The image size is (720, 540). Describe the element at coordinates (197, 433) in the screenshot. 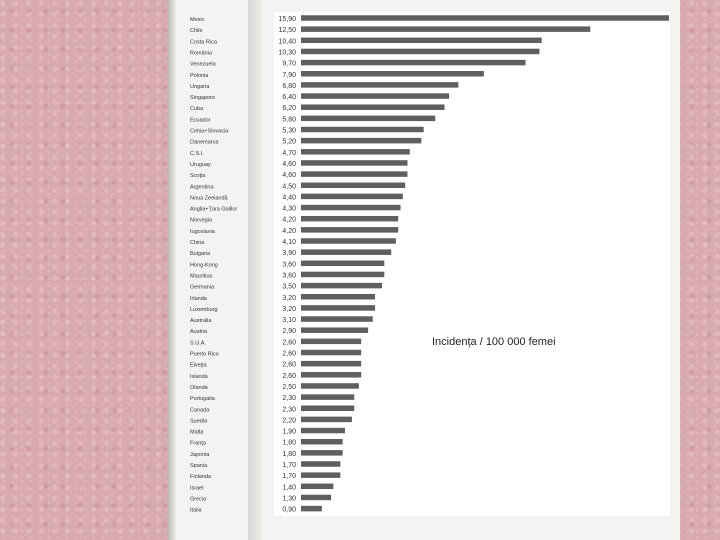

I see `country-label-38: Malta` at that location.